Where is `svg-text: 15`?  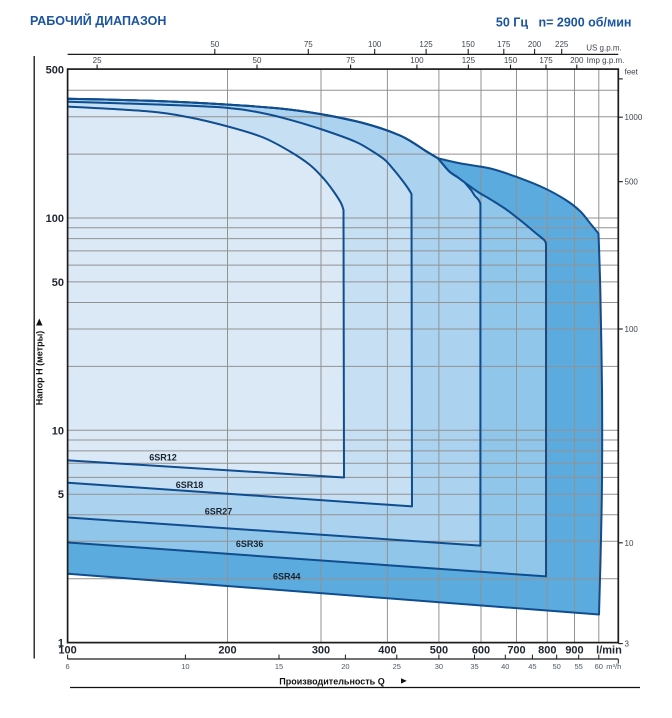 svg-text: 15 is located at coordinates (279, 666).